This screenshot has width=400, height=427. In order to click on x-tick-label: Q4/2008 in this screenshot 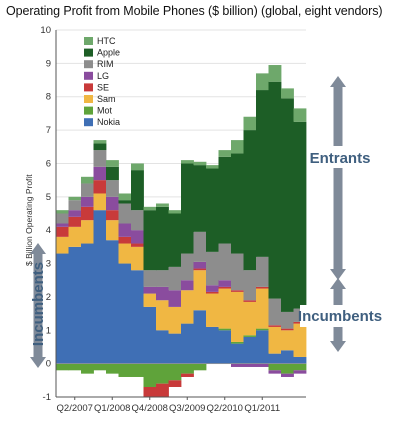, I will do `click(150, 408)`.